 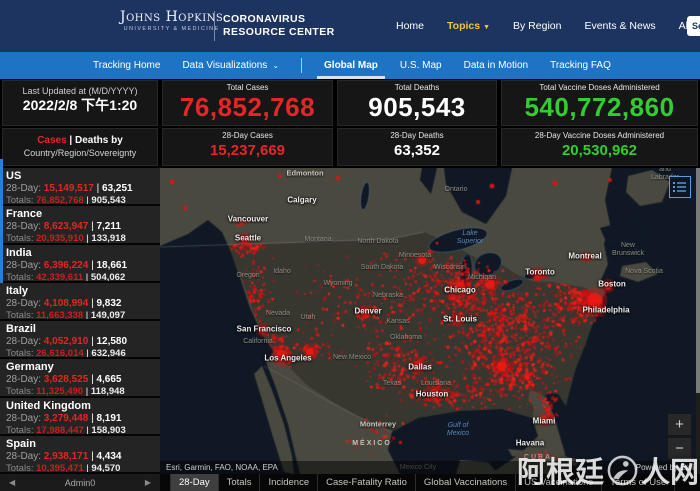 I want to click on country-name: Italy, so click(x=17, y=290).